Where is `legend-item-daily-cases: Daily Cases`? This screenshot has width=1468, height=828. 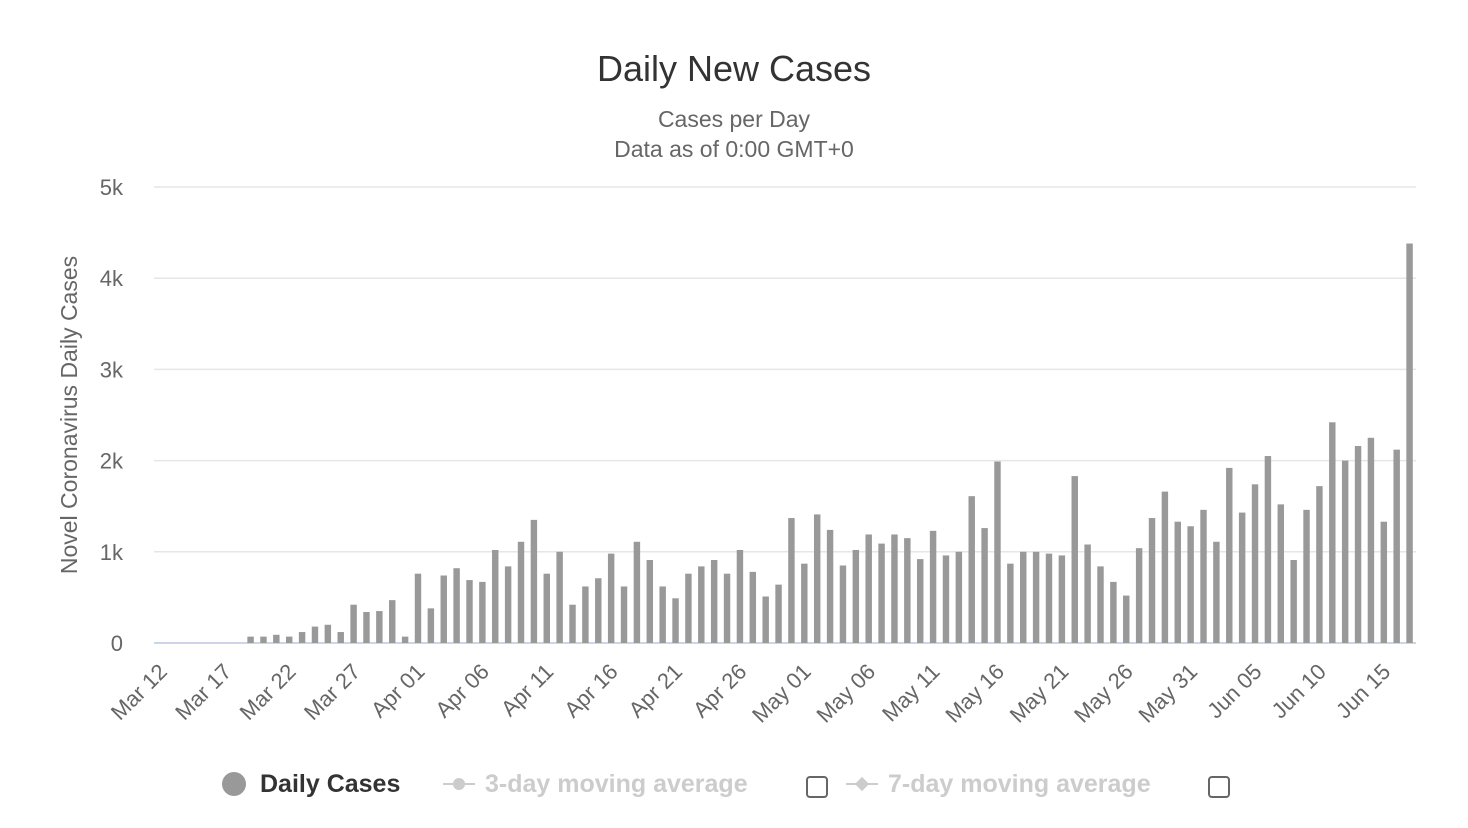
legend-item-daily-cases: Daily Cases is located at coordinates (311, 784).